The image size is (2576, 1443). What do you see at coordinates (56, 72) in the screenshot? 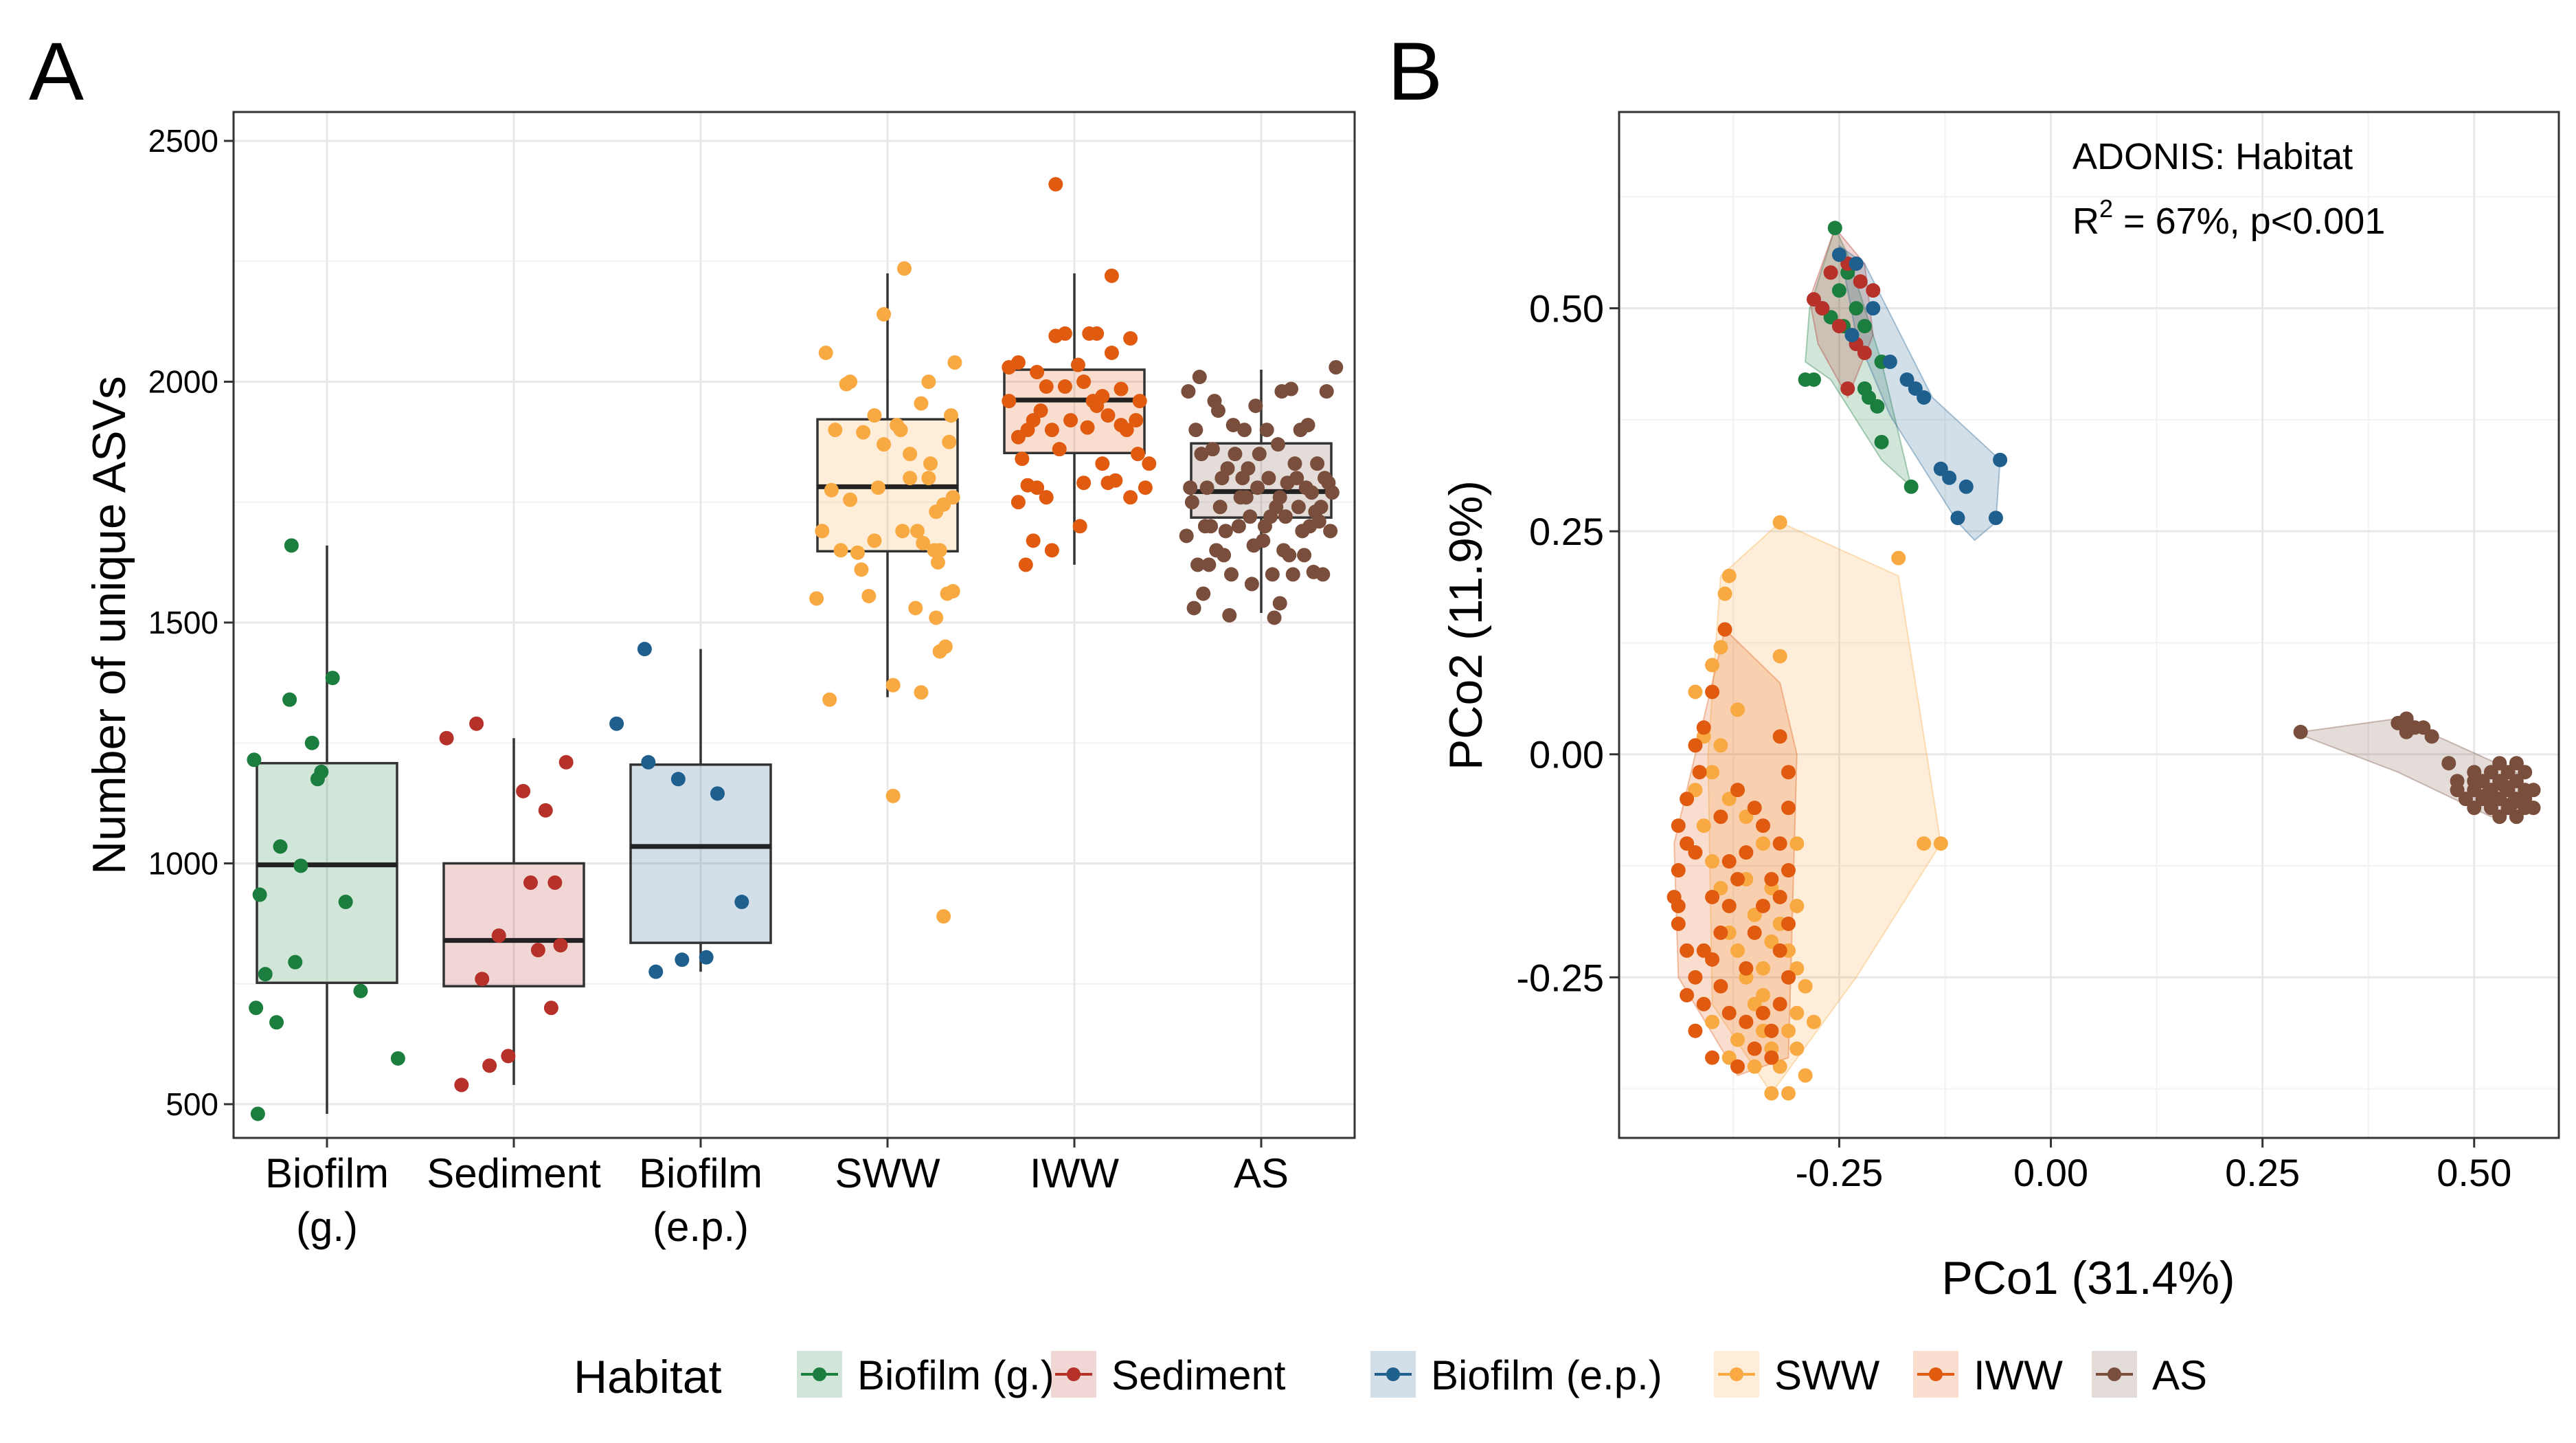
I see `panel-label-a: A` at bounding box center [56, 72].